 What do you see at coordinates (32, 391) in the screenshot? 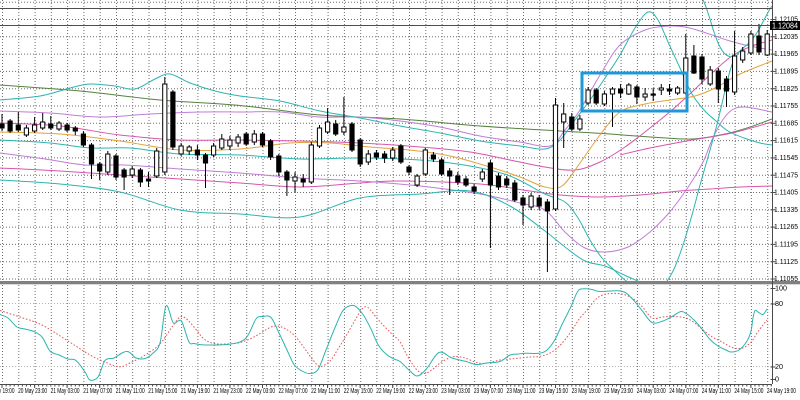
I see `svg-text: 20 May 23:00` at bounding box center [32, 391].